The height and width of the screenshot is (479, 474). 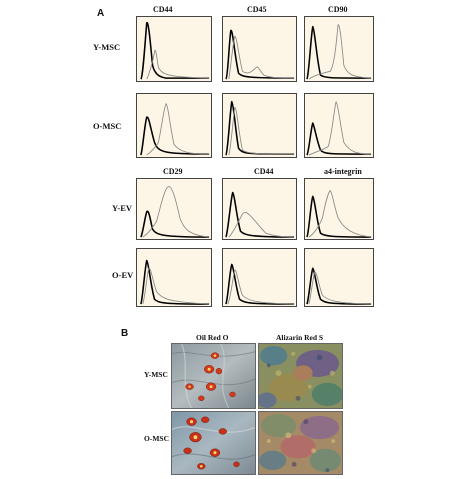 I want to click on histogram-o-msc-cd90, so click(x=339, y=125).